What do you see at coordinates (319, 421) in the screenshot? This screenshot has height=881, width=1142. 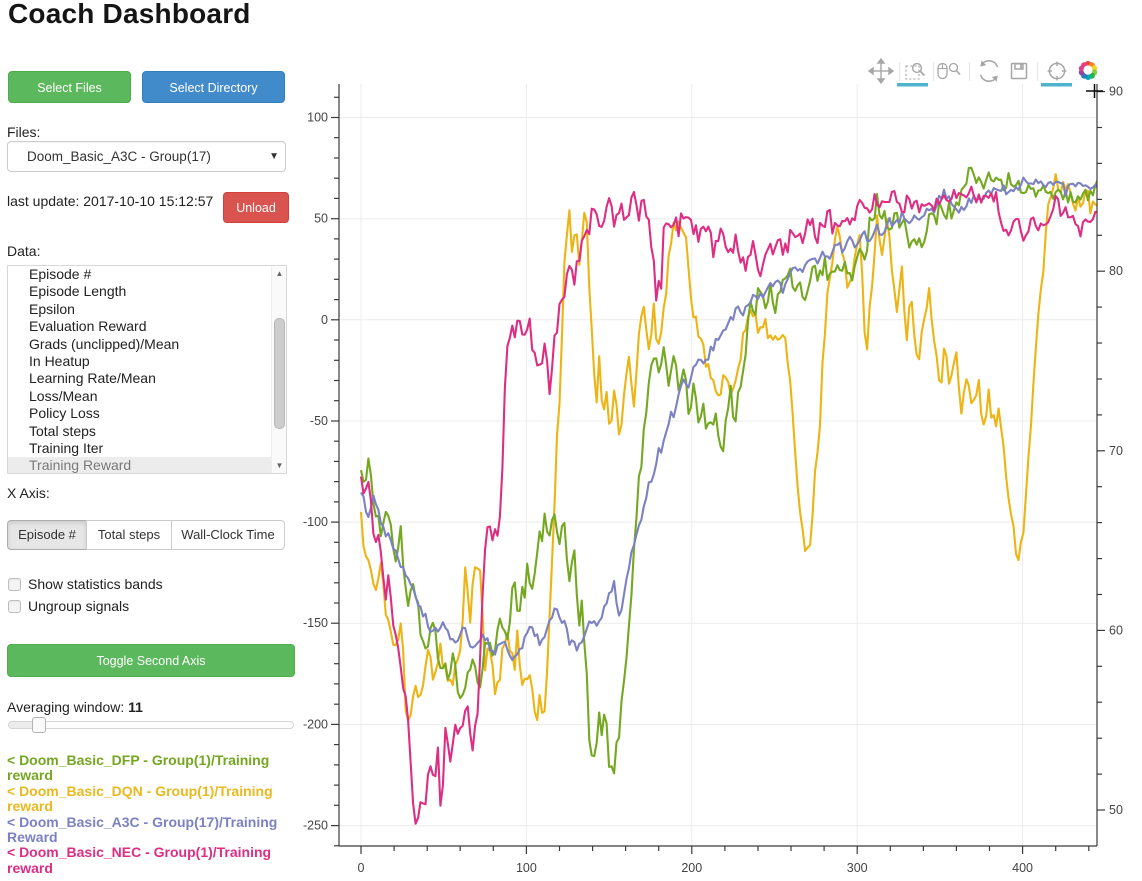 I see `svg-text: -50` at bounding box center [319, 421].